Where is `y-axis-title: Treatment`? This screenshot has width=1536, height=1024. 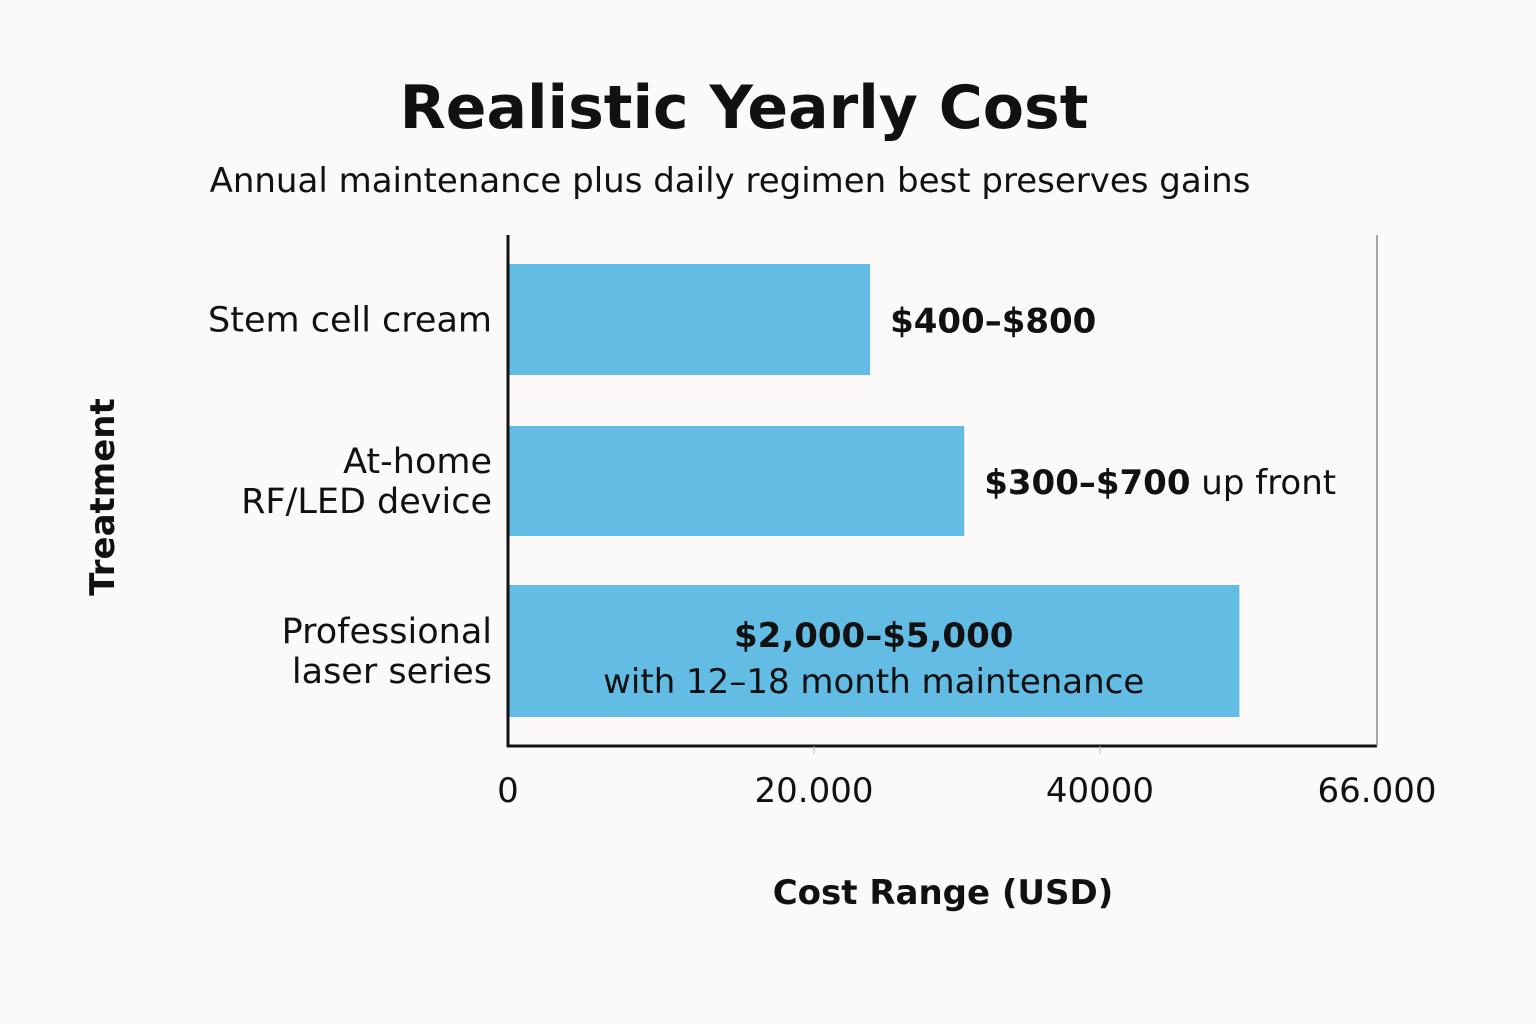 y-axis-title: Treatment is located at coordinates (103, 496).